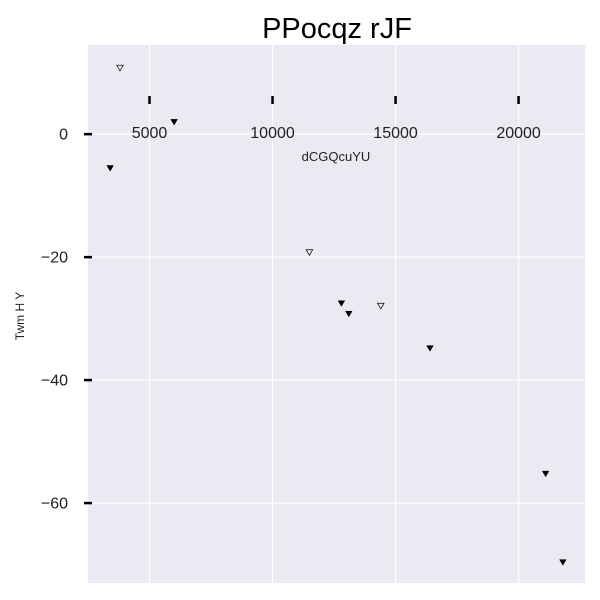 The width and height of the screenshot is (600, 600). What do you see at coordinates (336, 156) in the screenshot?
I see `x-axis-label: dCGQcuYU` at bounding box center [336, 156].